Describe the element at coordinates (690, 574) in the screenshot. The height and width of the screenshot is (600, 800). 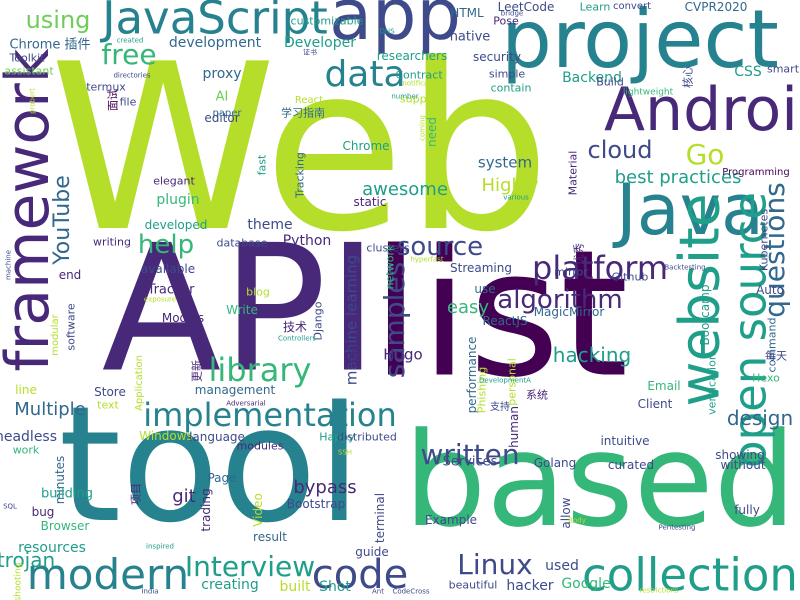
I see `cloud-word: collection` at that location.